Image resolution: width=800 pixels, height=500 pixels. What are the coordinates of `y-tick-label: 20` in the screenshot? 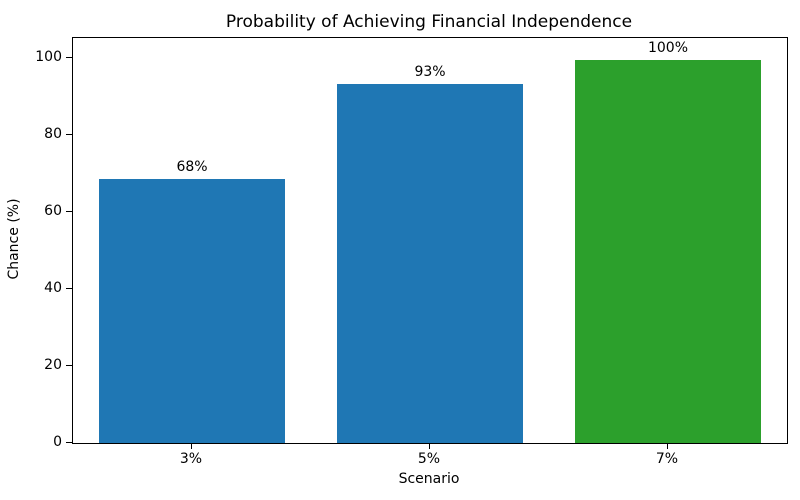 It's located at (53, 365).